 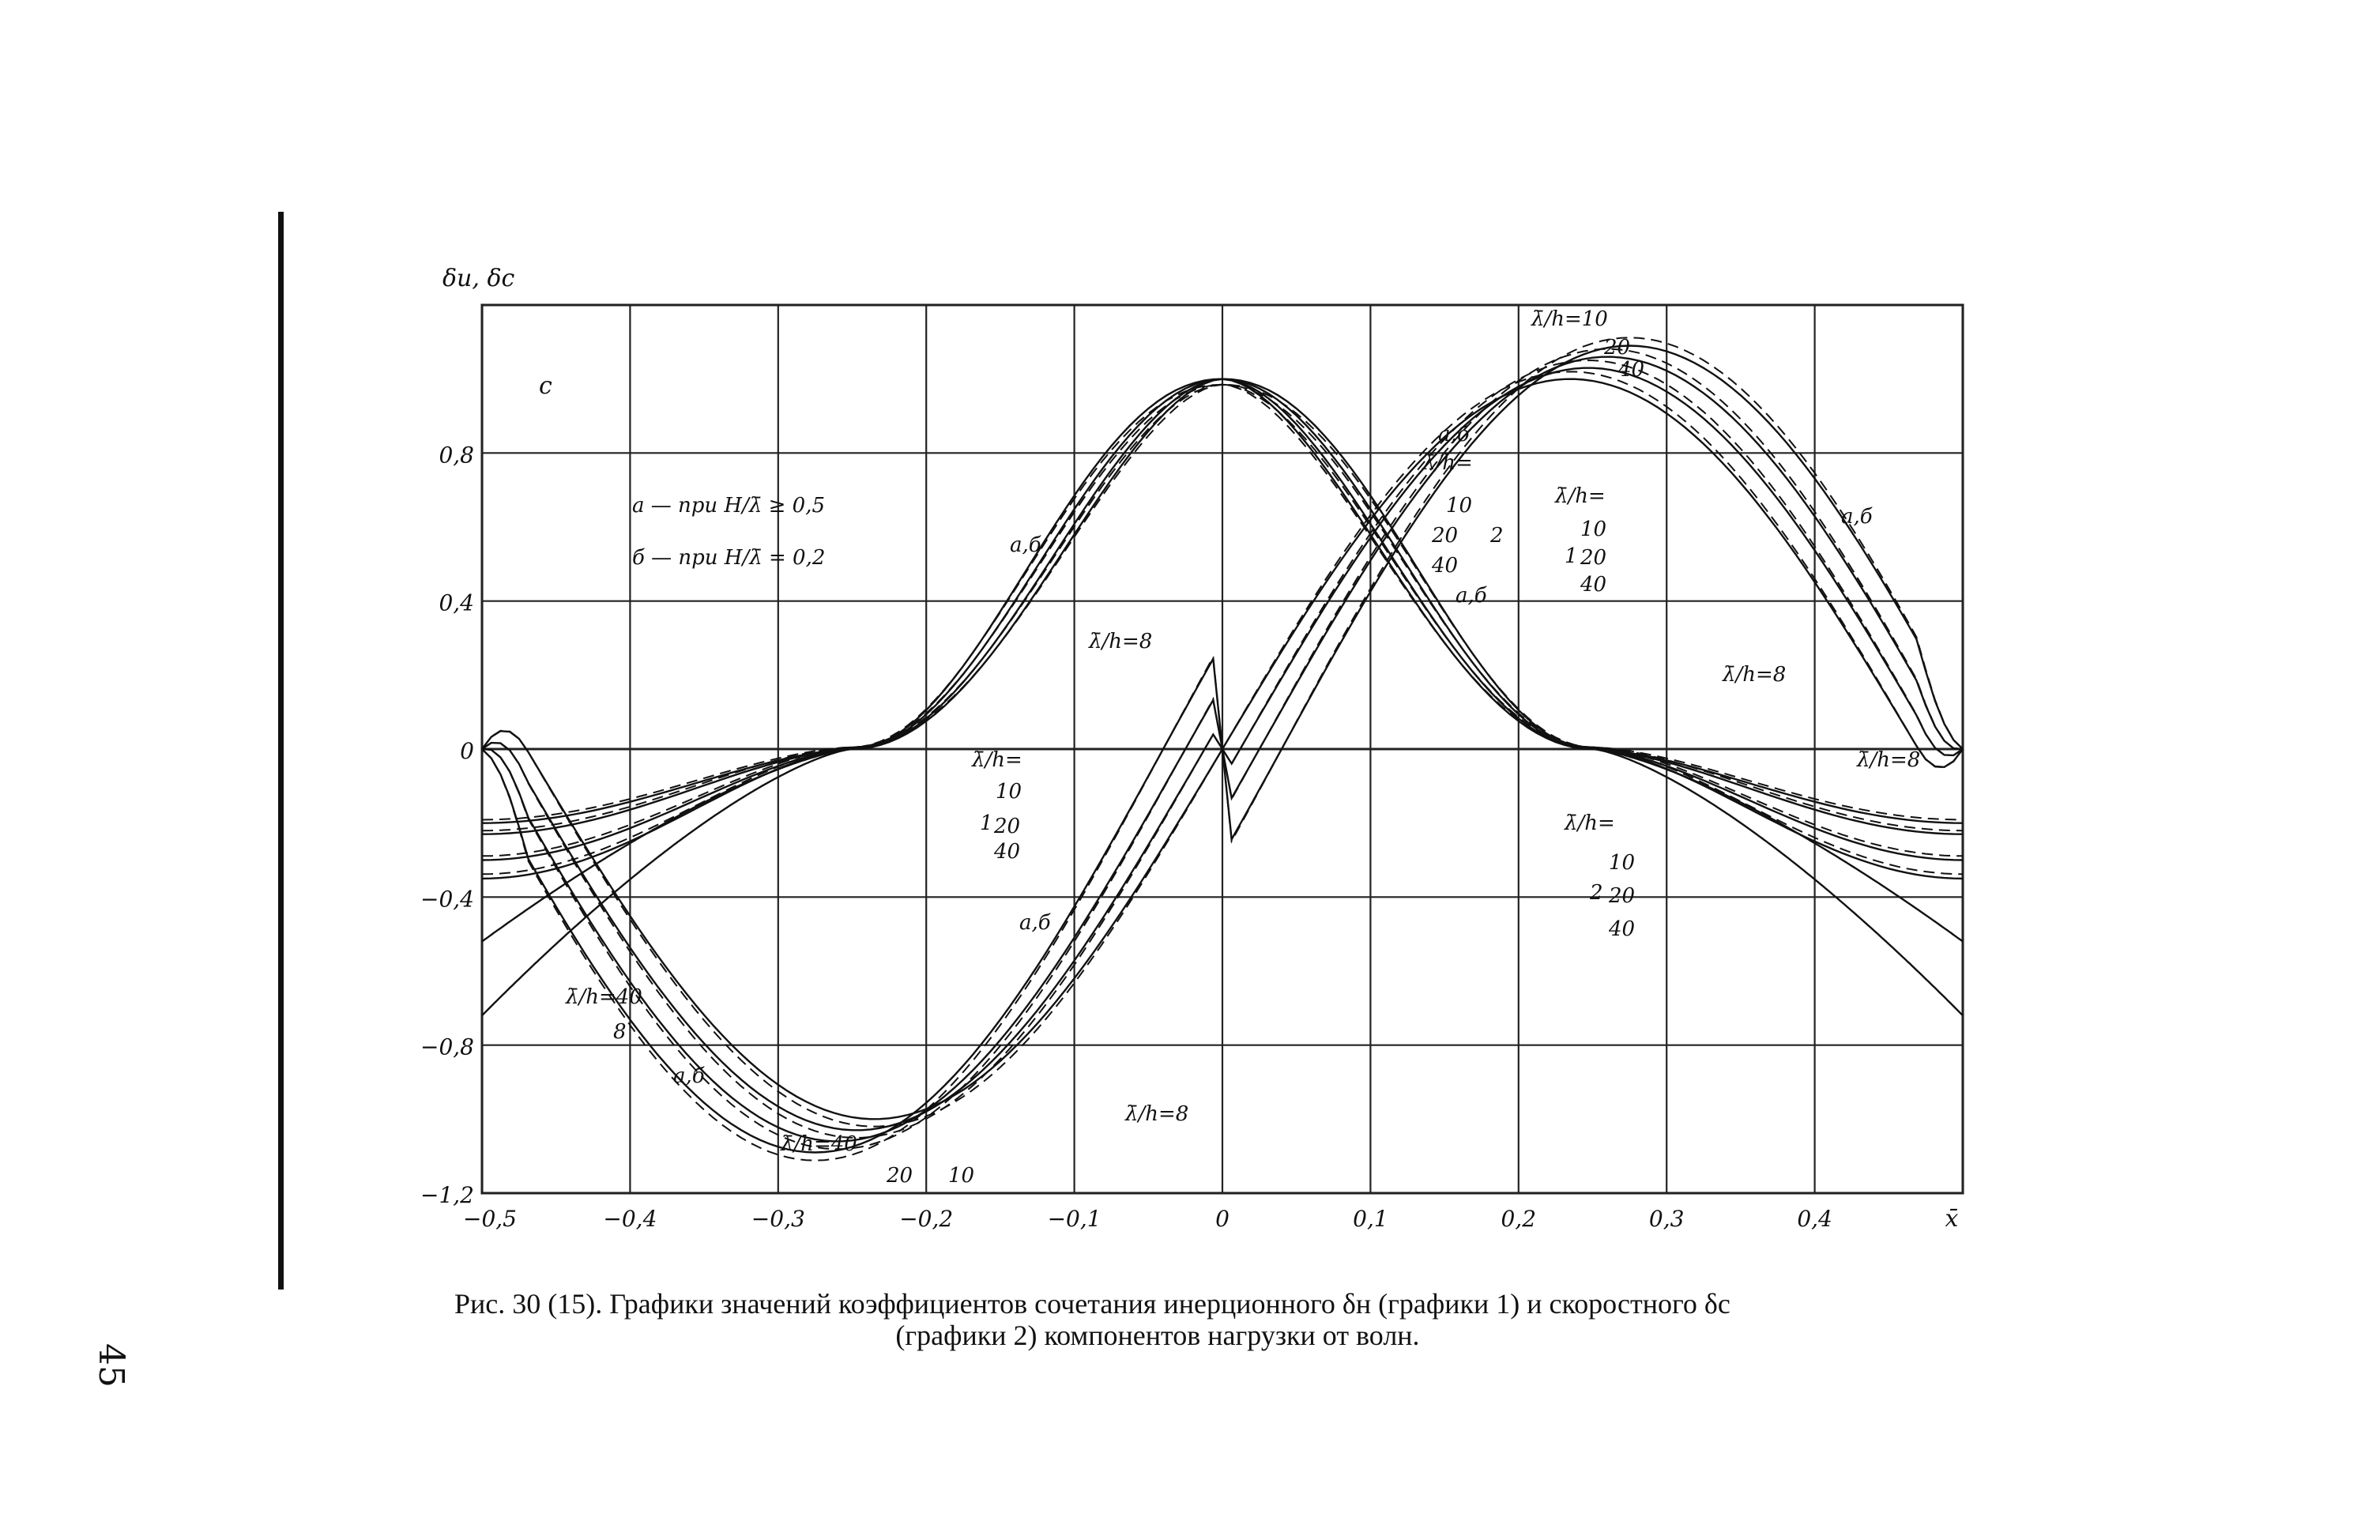 I want to click on x-tick-label: 0,2, so click(x=1519, y=1219).